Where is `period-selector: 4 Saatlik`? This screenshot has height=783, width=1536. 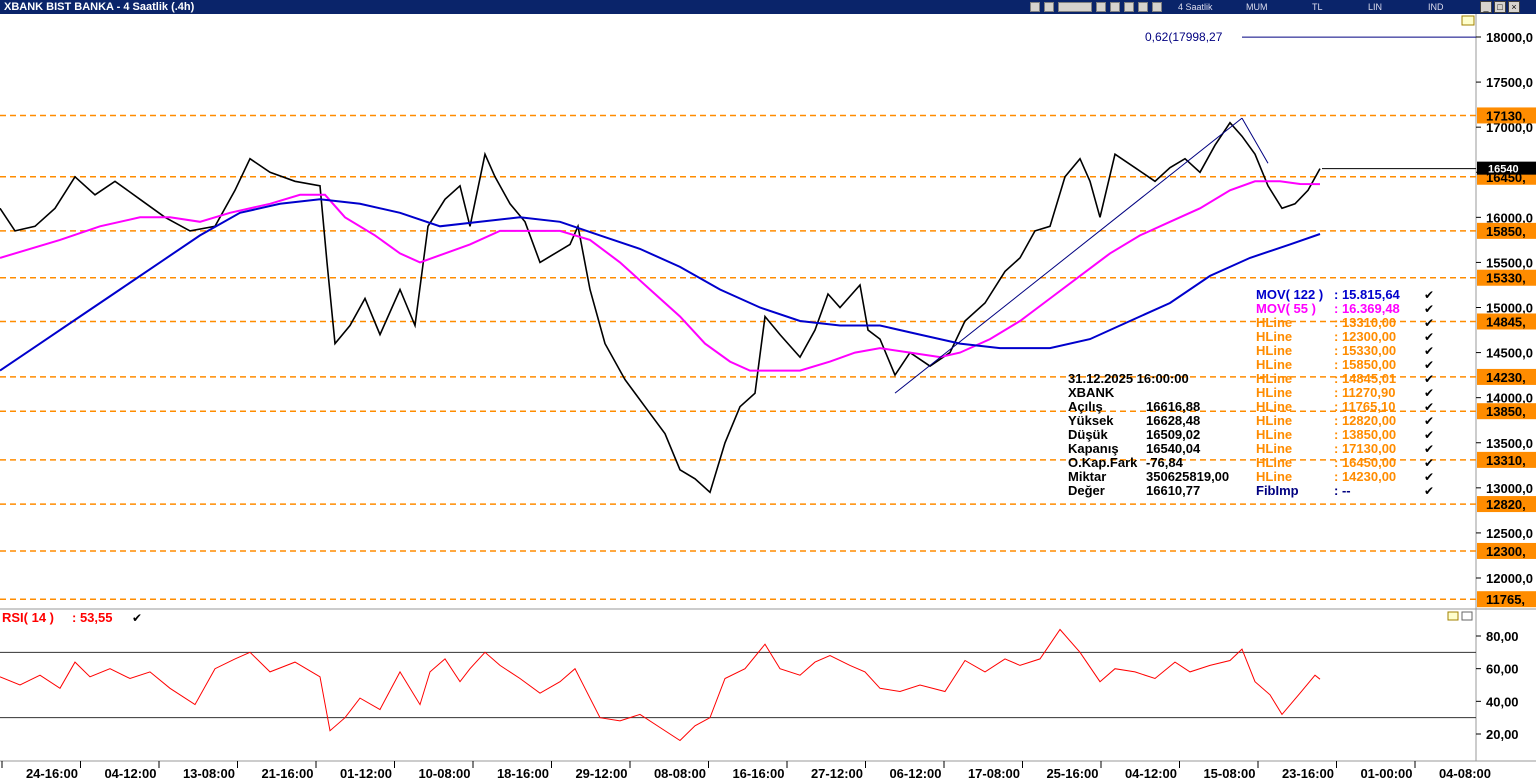
period-selector: 4 Saatlik is located at coordinates (1195, 7).